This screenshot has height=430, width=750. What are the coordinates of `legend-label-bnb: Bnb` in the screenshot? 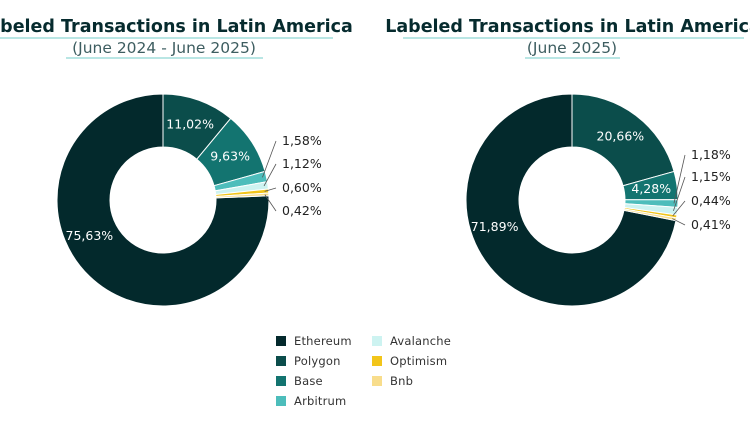 It's located at (402, 381).